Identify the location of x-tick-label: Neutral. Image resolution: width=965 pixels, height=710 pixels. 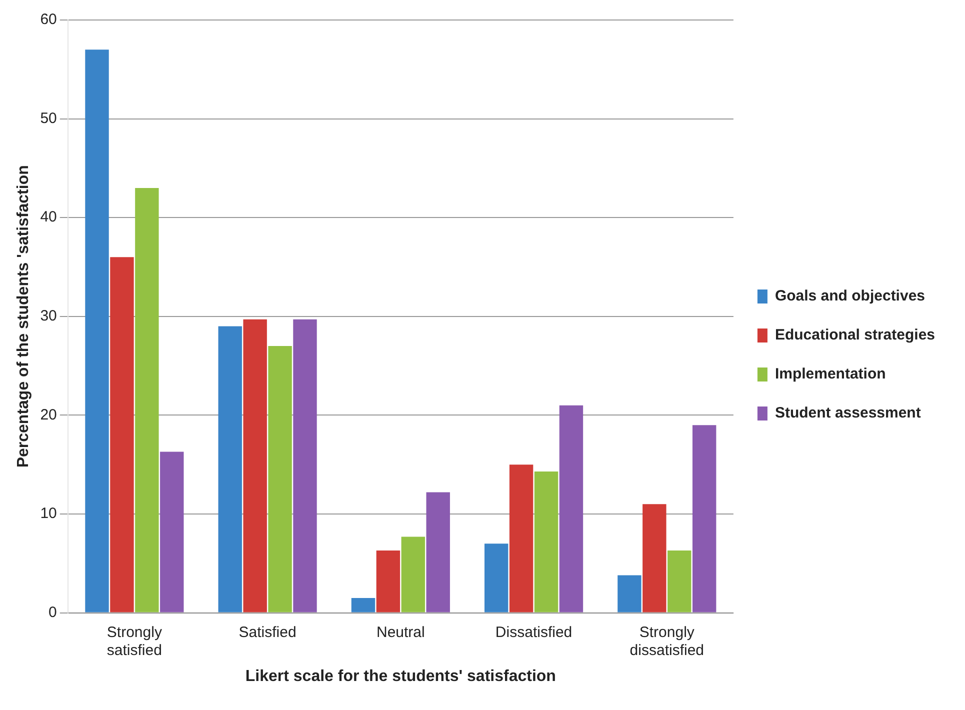
(400, 632).